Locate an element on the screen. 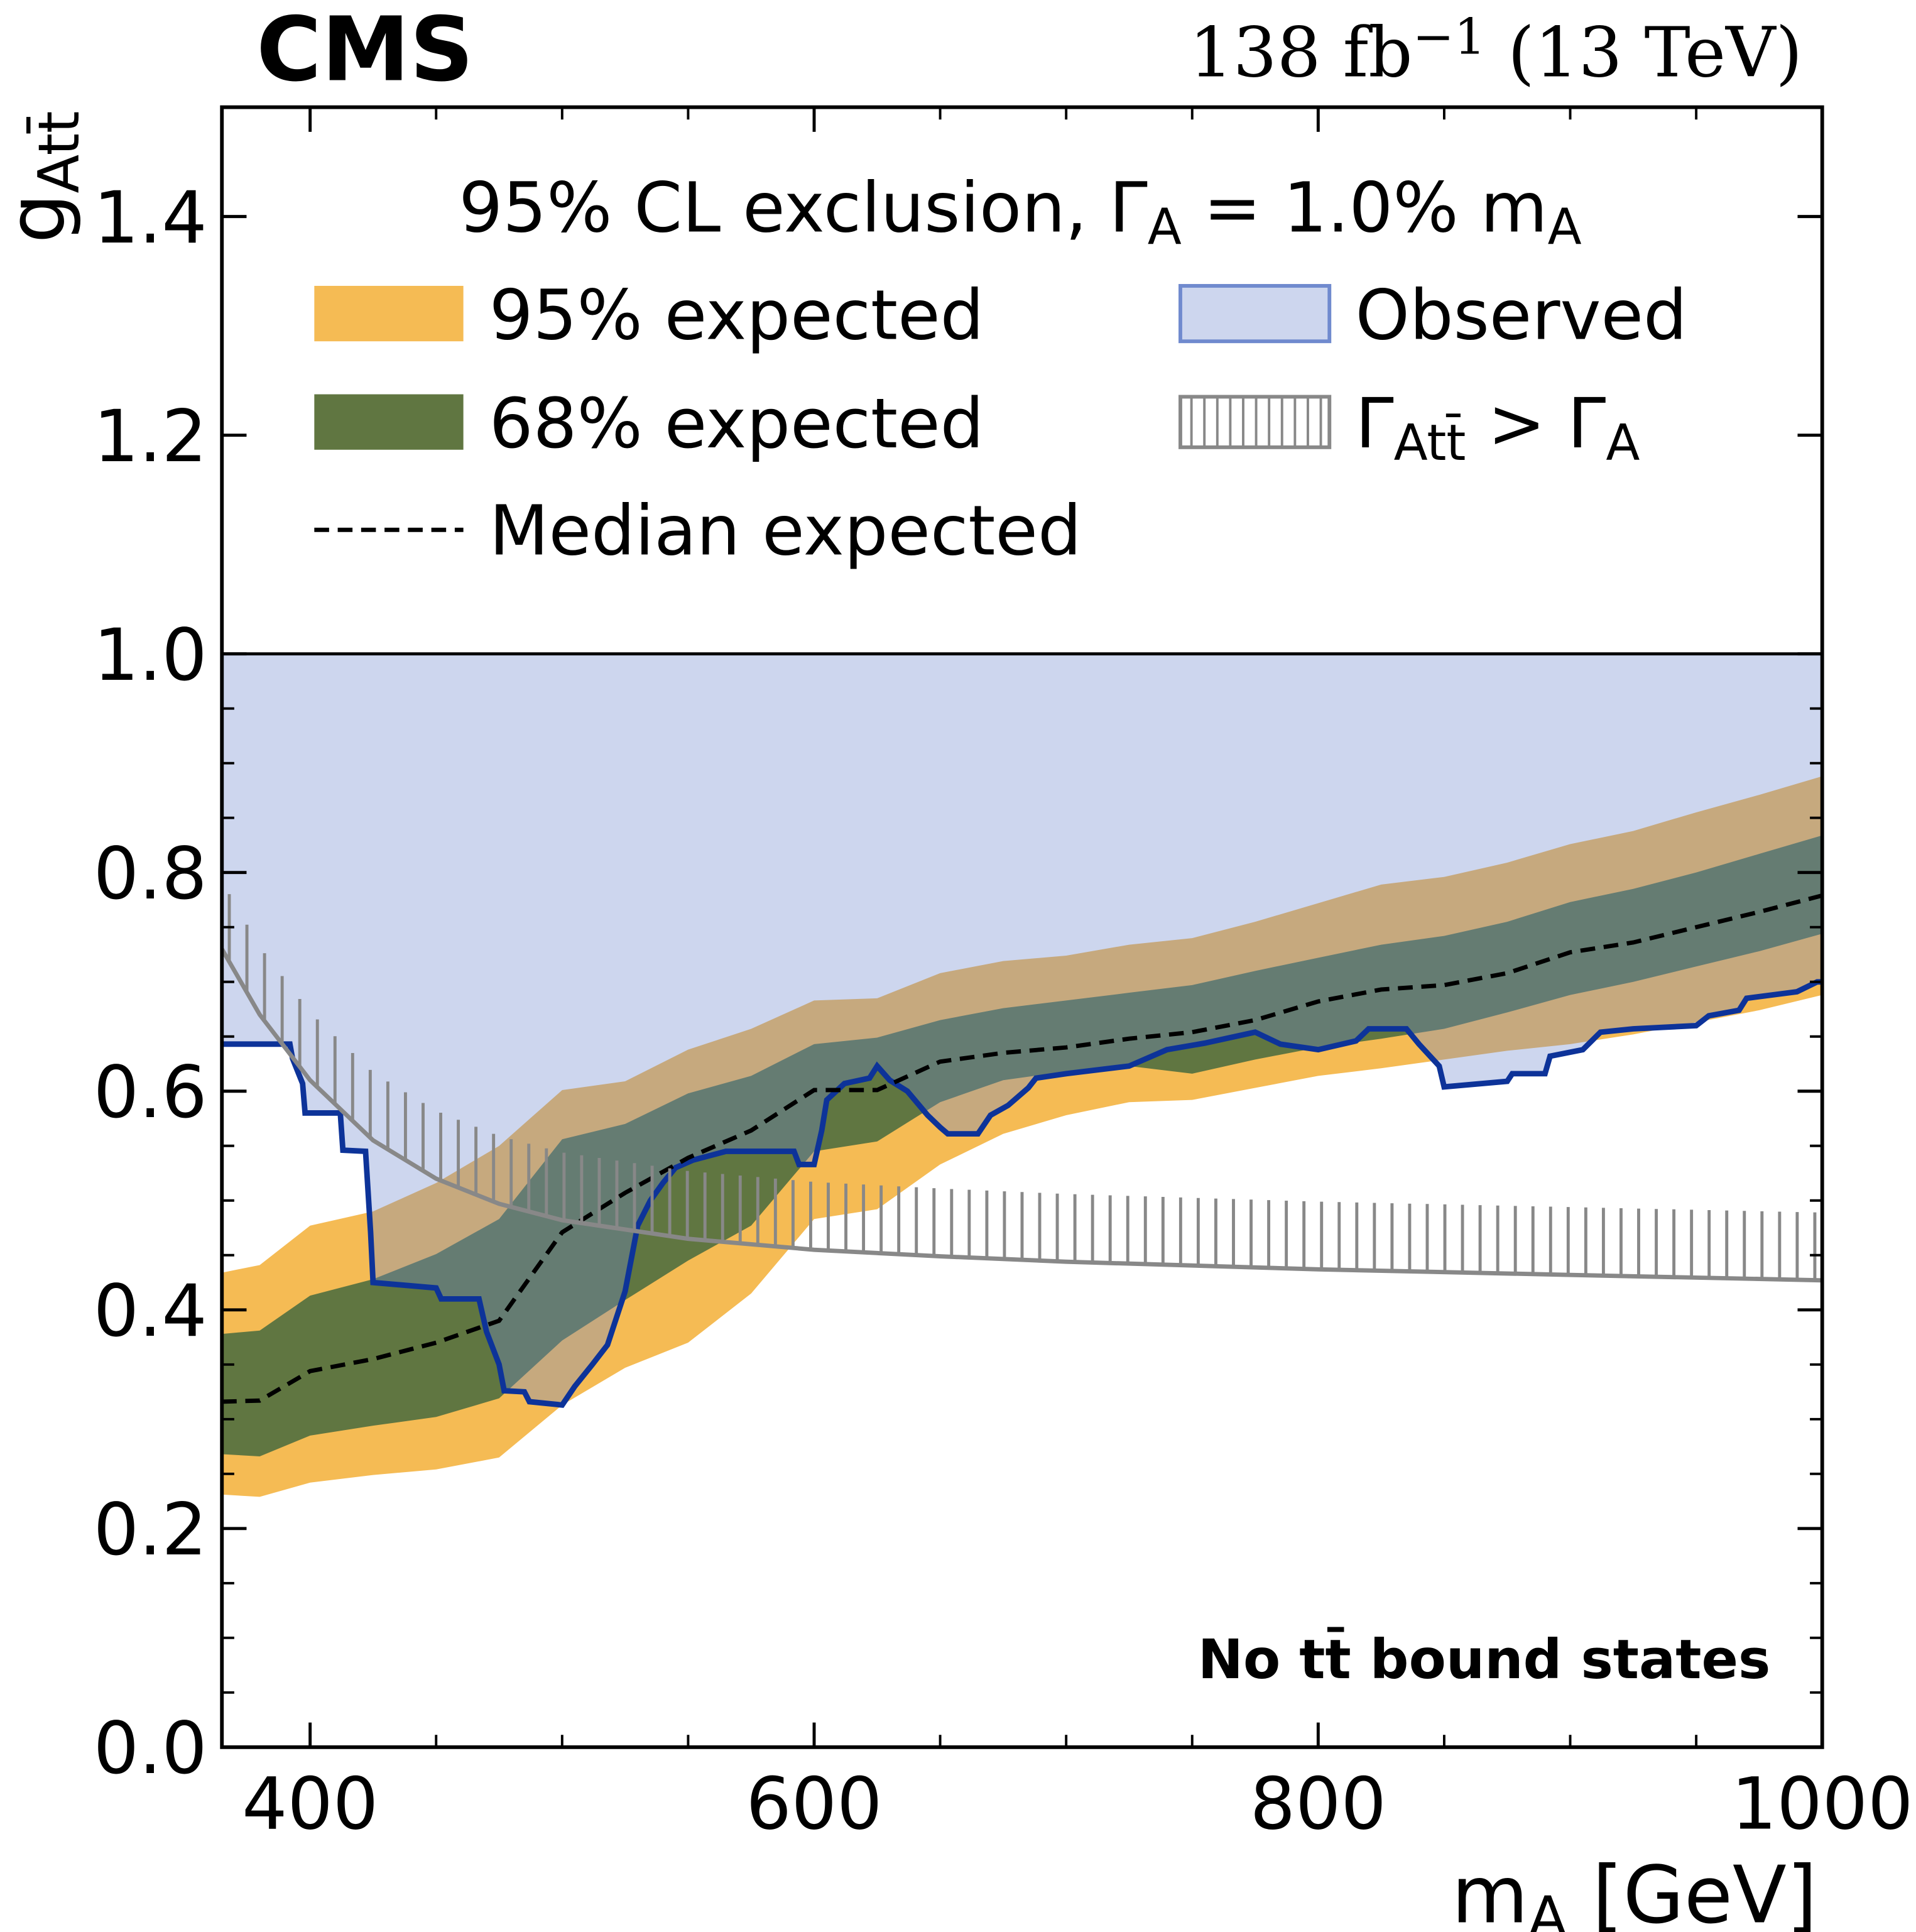 This screenshot has height=1932, width=1916. y-tick-label: 0.6 is located at coordinates (150, 1092).